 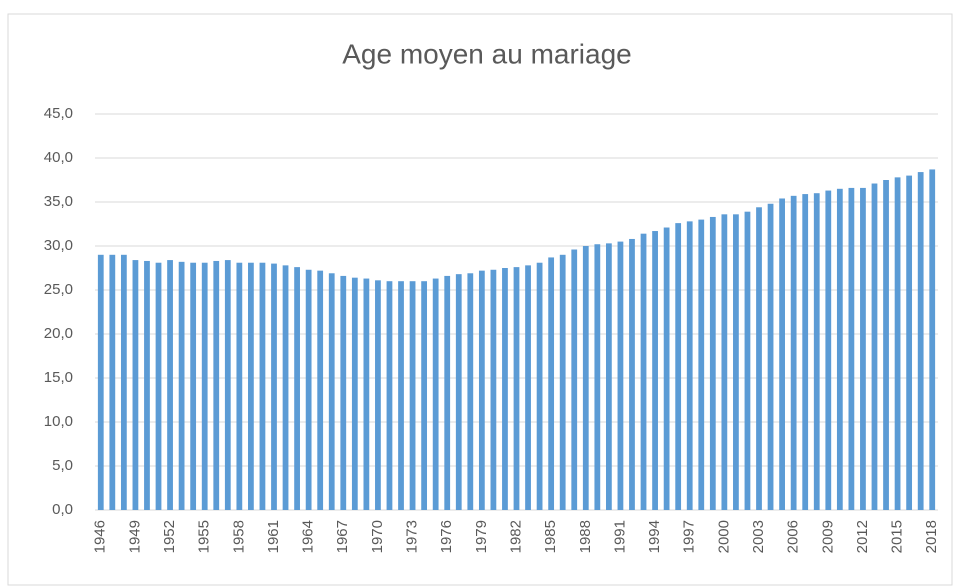 What do you see at coordinates (723, 536) in the screenshot?
I see `x-tick-label: 2000` at bounding box center [723, 536].